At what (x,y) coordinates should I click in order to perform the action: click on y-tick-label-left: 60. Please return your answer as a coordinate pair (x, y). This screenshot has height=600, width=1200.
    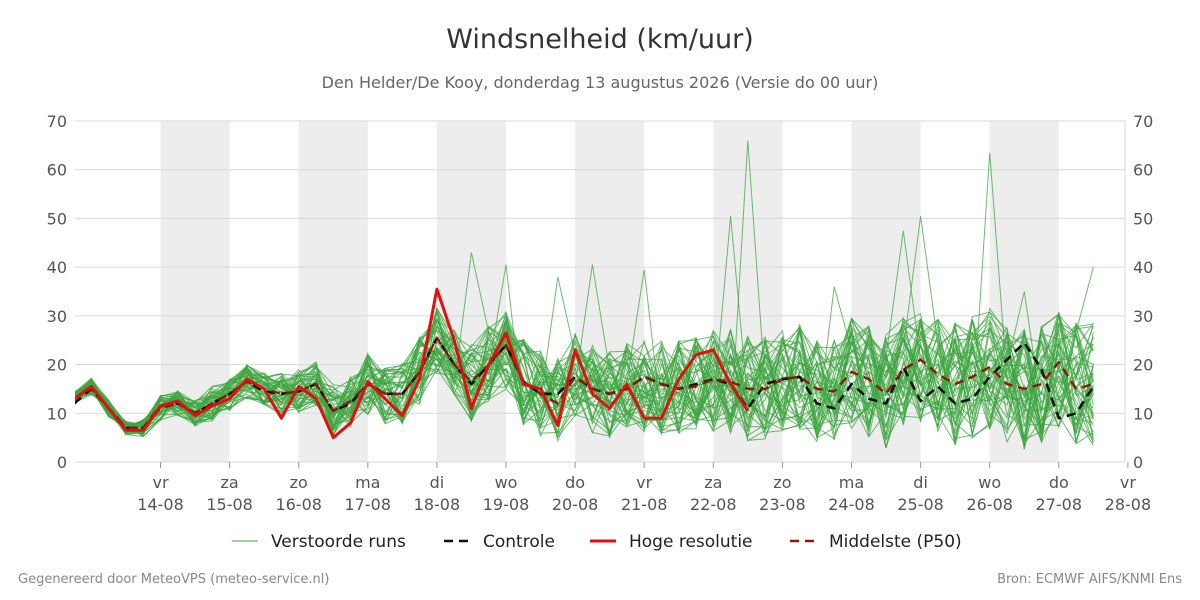
    Looking at the image, I should click on (57, 170).